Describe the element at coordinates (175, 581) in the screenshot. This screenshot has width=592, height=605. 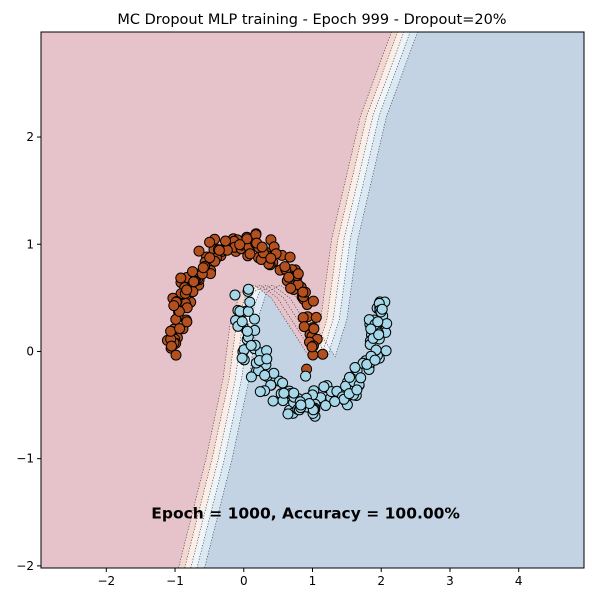
I see `x-tick-label: −1` at that location.